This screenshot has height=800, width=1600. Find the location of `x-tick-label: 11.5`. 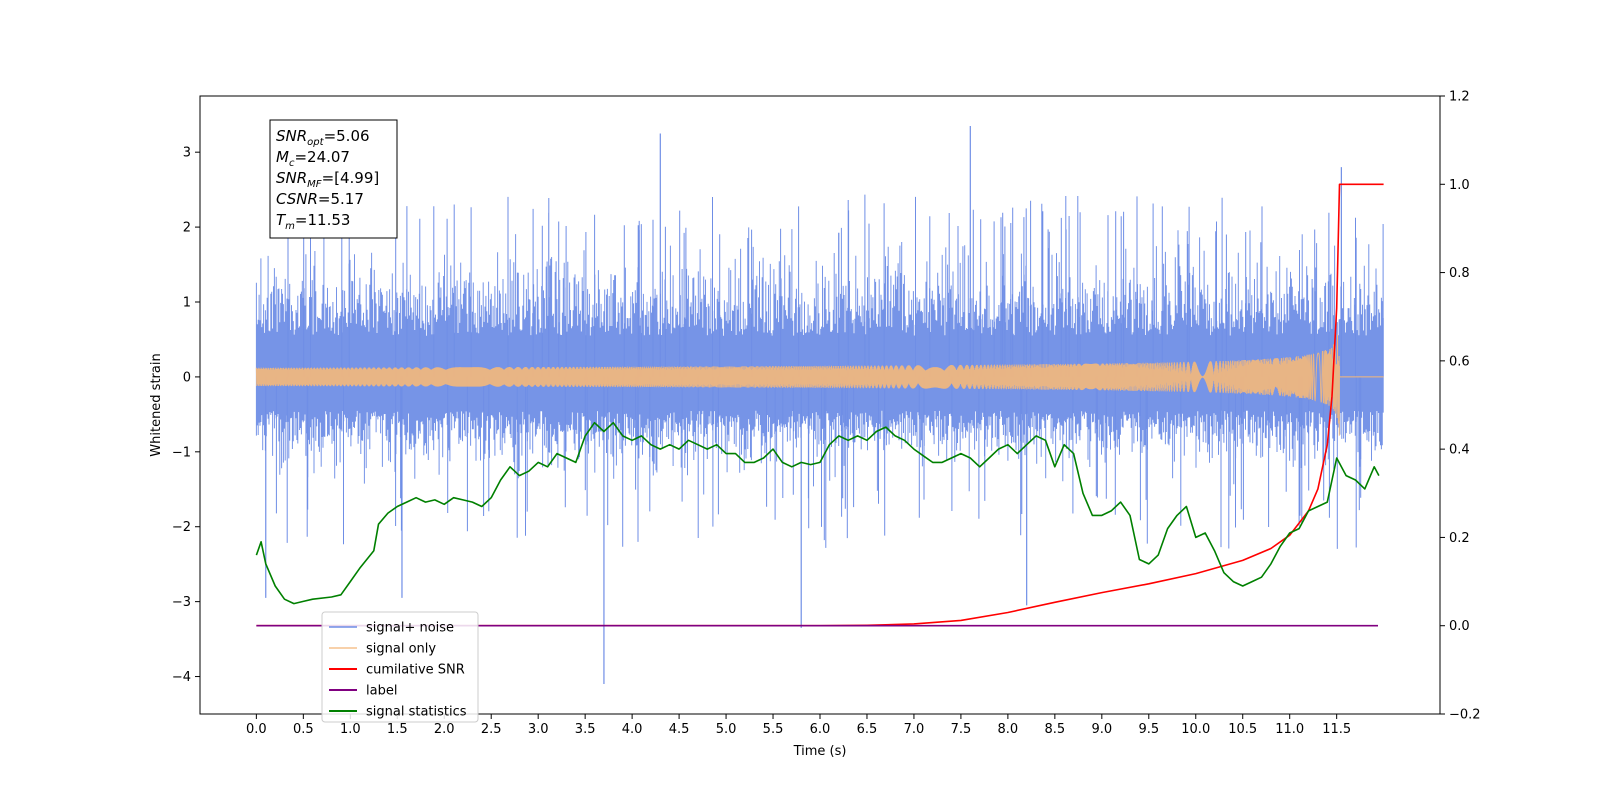

x-tick-label: 11.5 is located at coordinates (1336, 729).